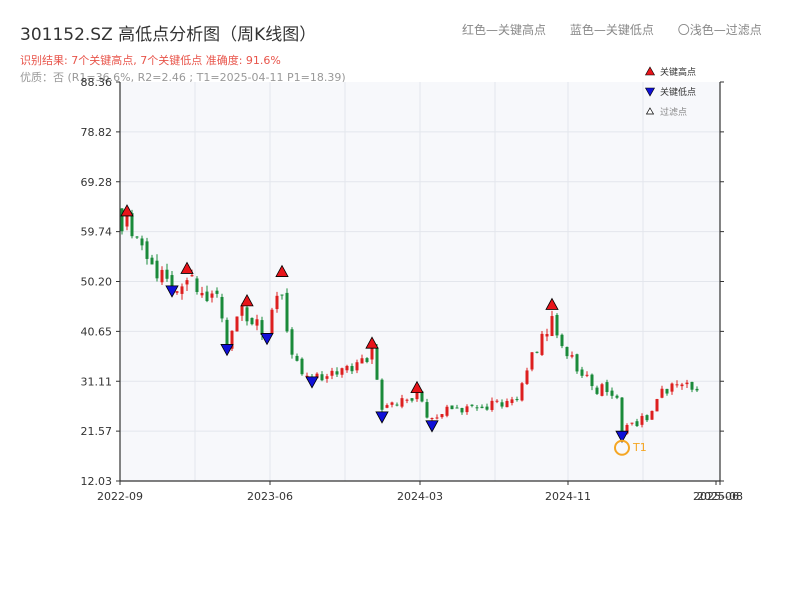  What do you see at coordinates (504, 30) in the screenshot?
I see `legend-high-text: 红色—关键高点` at bounding box center [504, 30].